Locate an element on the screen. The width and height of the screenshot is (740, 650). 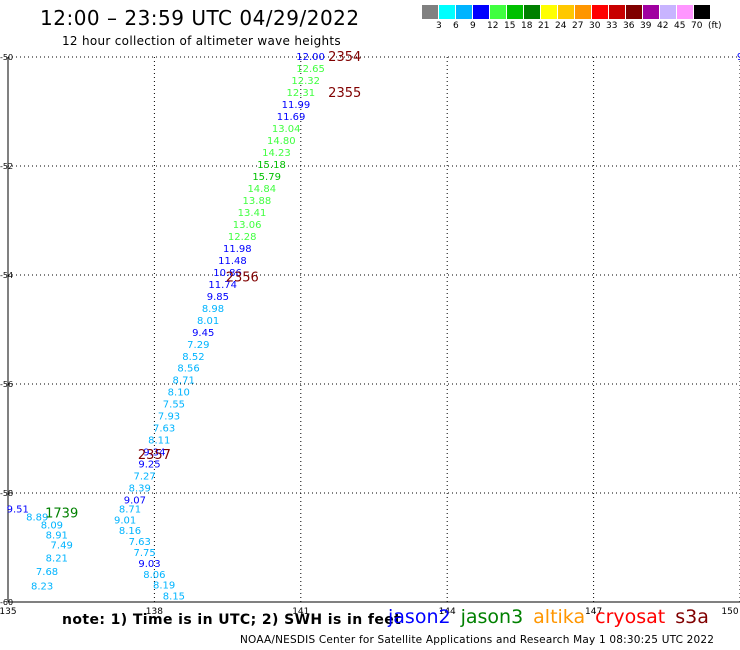
x-tick-label: 135 is located at coordinates (8, 612).